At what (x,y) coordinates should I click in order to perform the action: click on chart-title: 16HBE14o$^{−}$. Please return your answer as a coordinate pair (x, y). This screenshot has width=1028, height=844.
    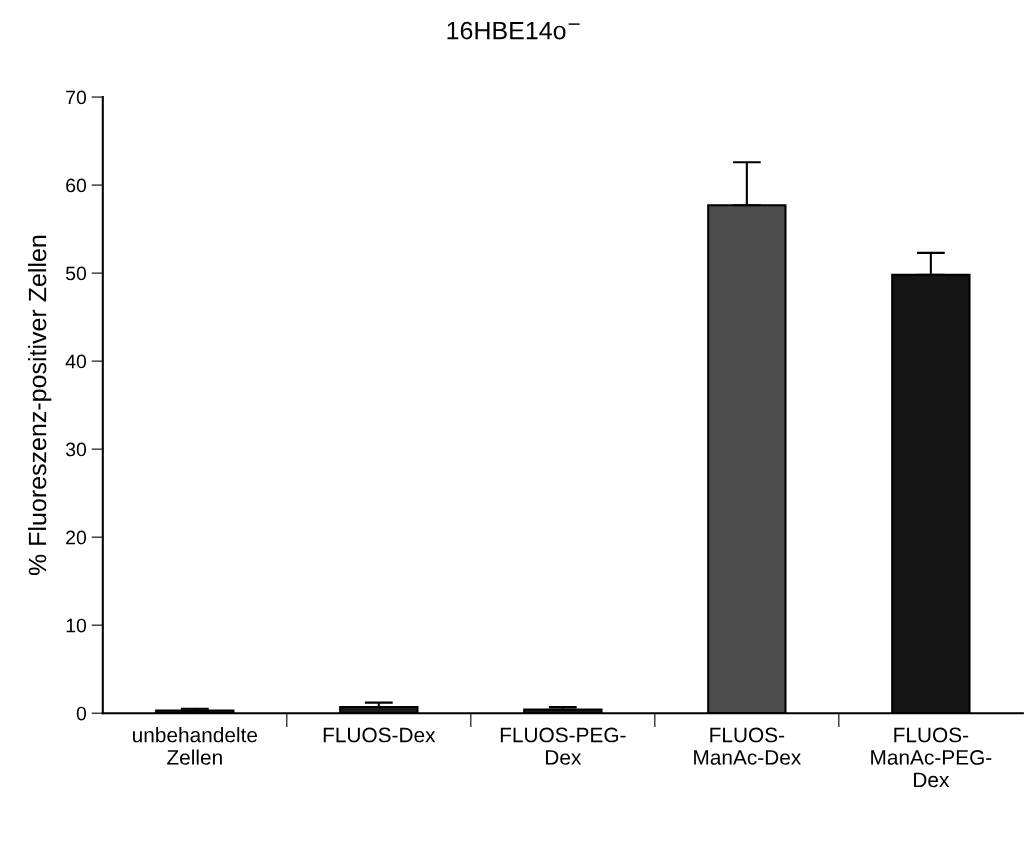
    Looking at the image, I should click on (513, 30).